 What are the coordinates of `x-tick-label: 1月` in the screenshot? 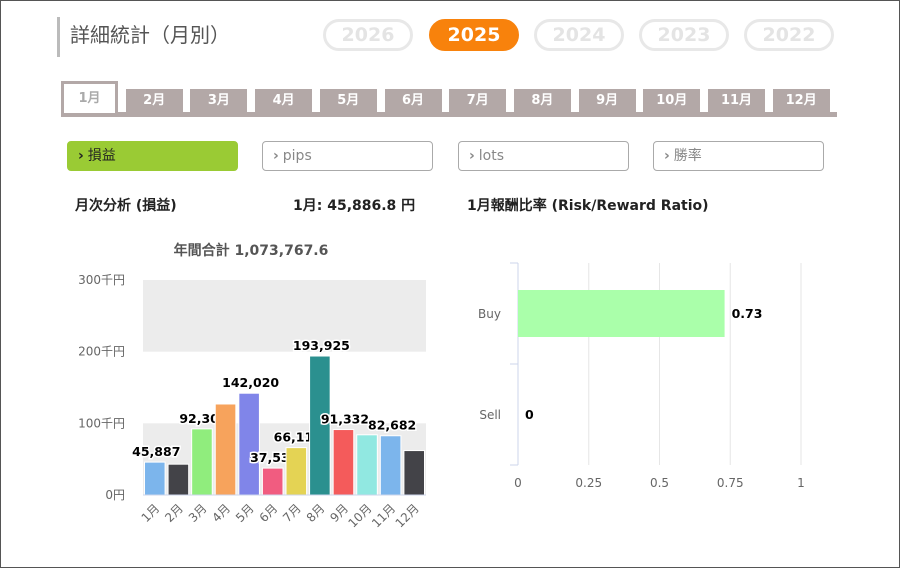 It's located at (151, 513).